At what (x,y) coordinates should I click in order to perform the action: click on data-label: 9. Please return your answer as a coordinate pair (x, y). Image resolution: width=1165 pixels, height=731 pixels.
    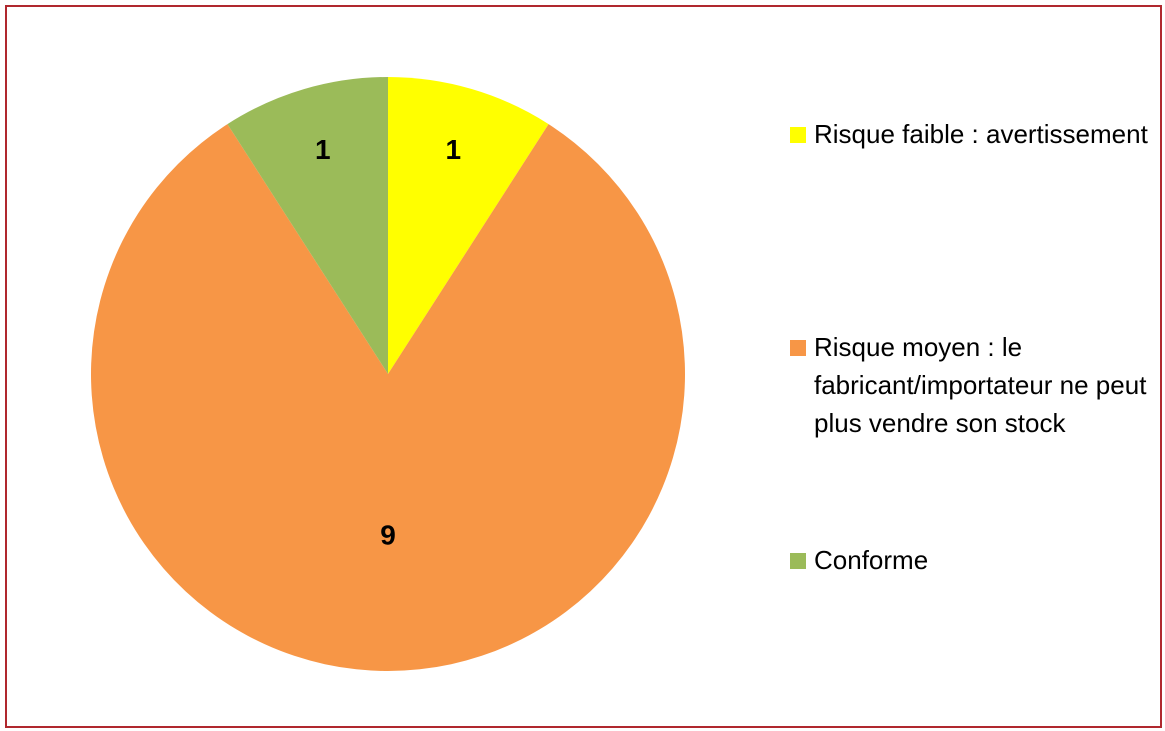
    Looking at the image, I should click on (388, 535).